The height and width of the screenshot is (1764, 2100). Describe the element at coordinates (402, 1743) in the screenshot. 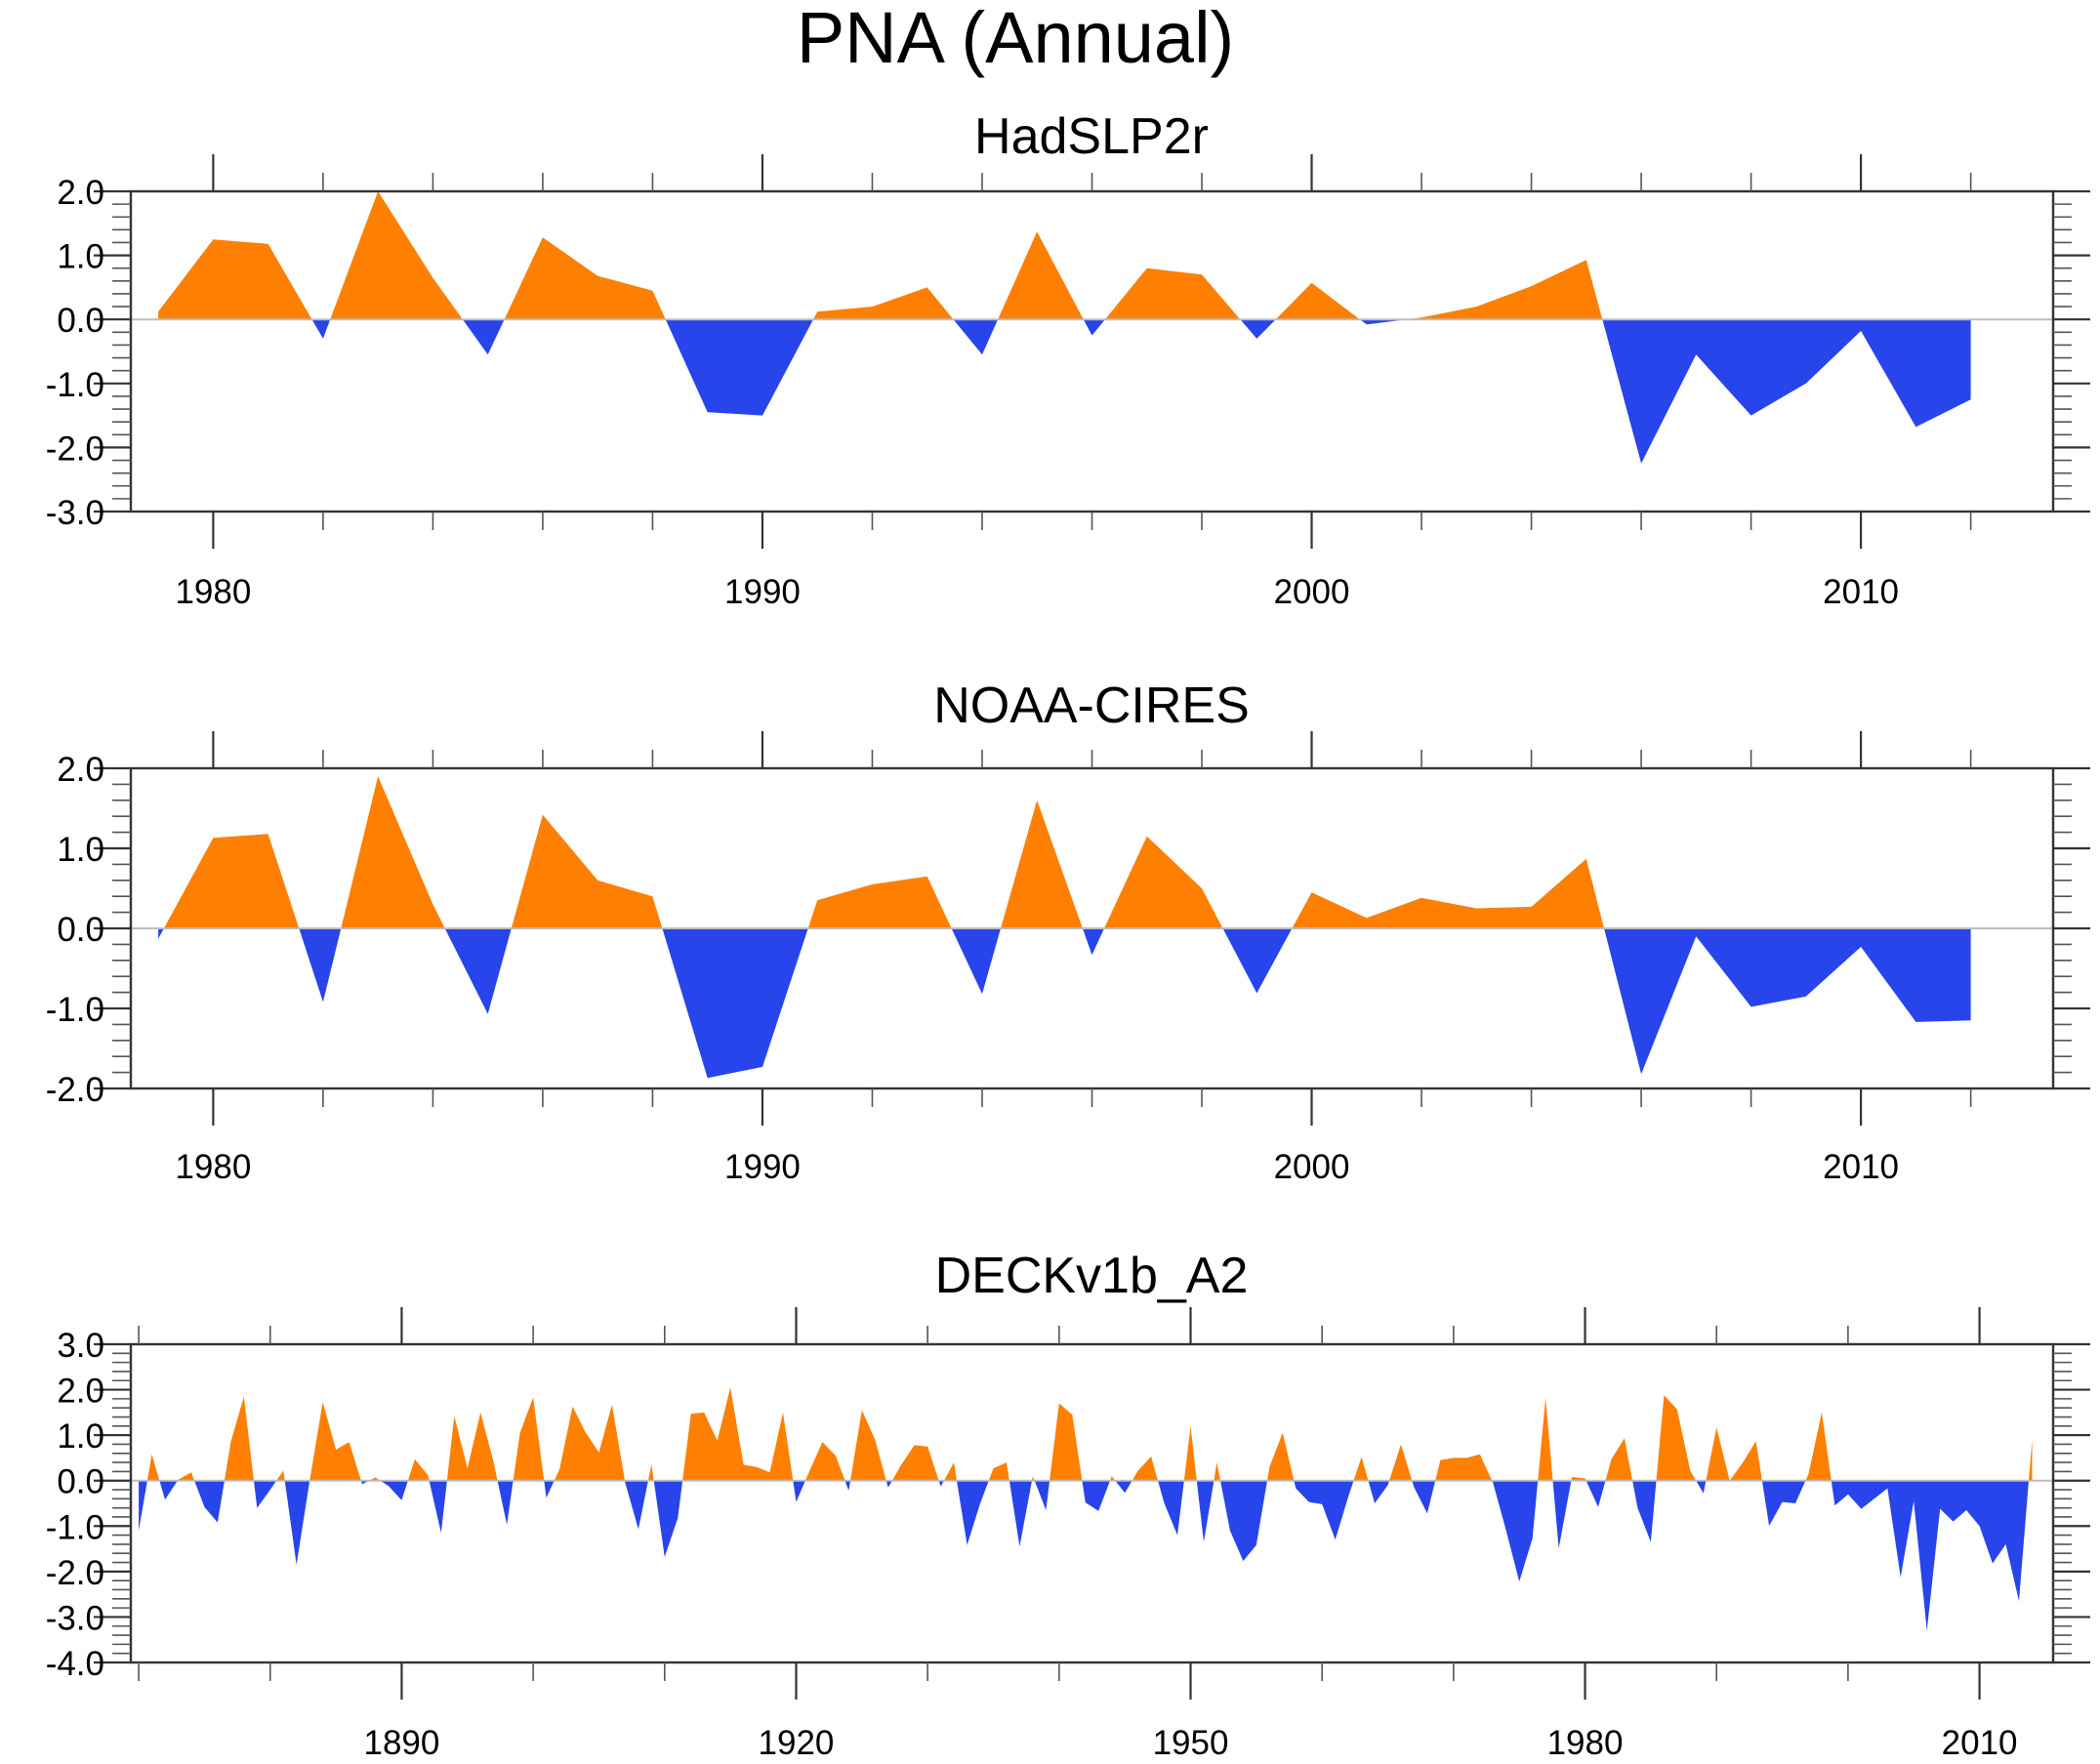

I see `x-tick-label: 1890` at that location.